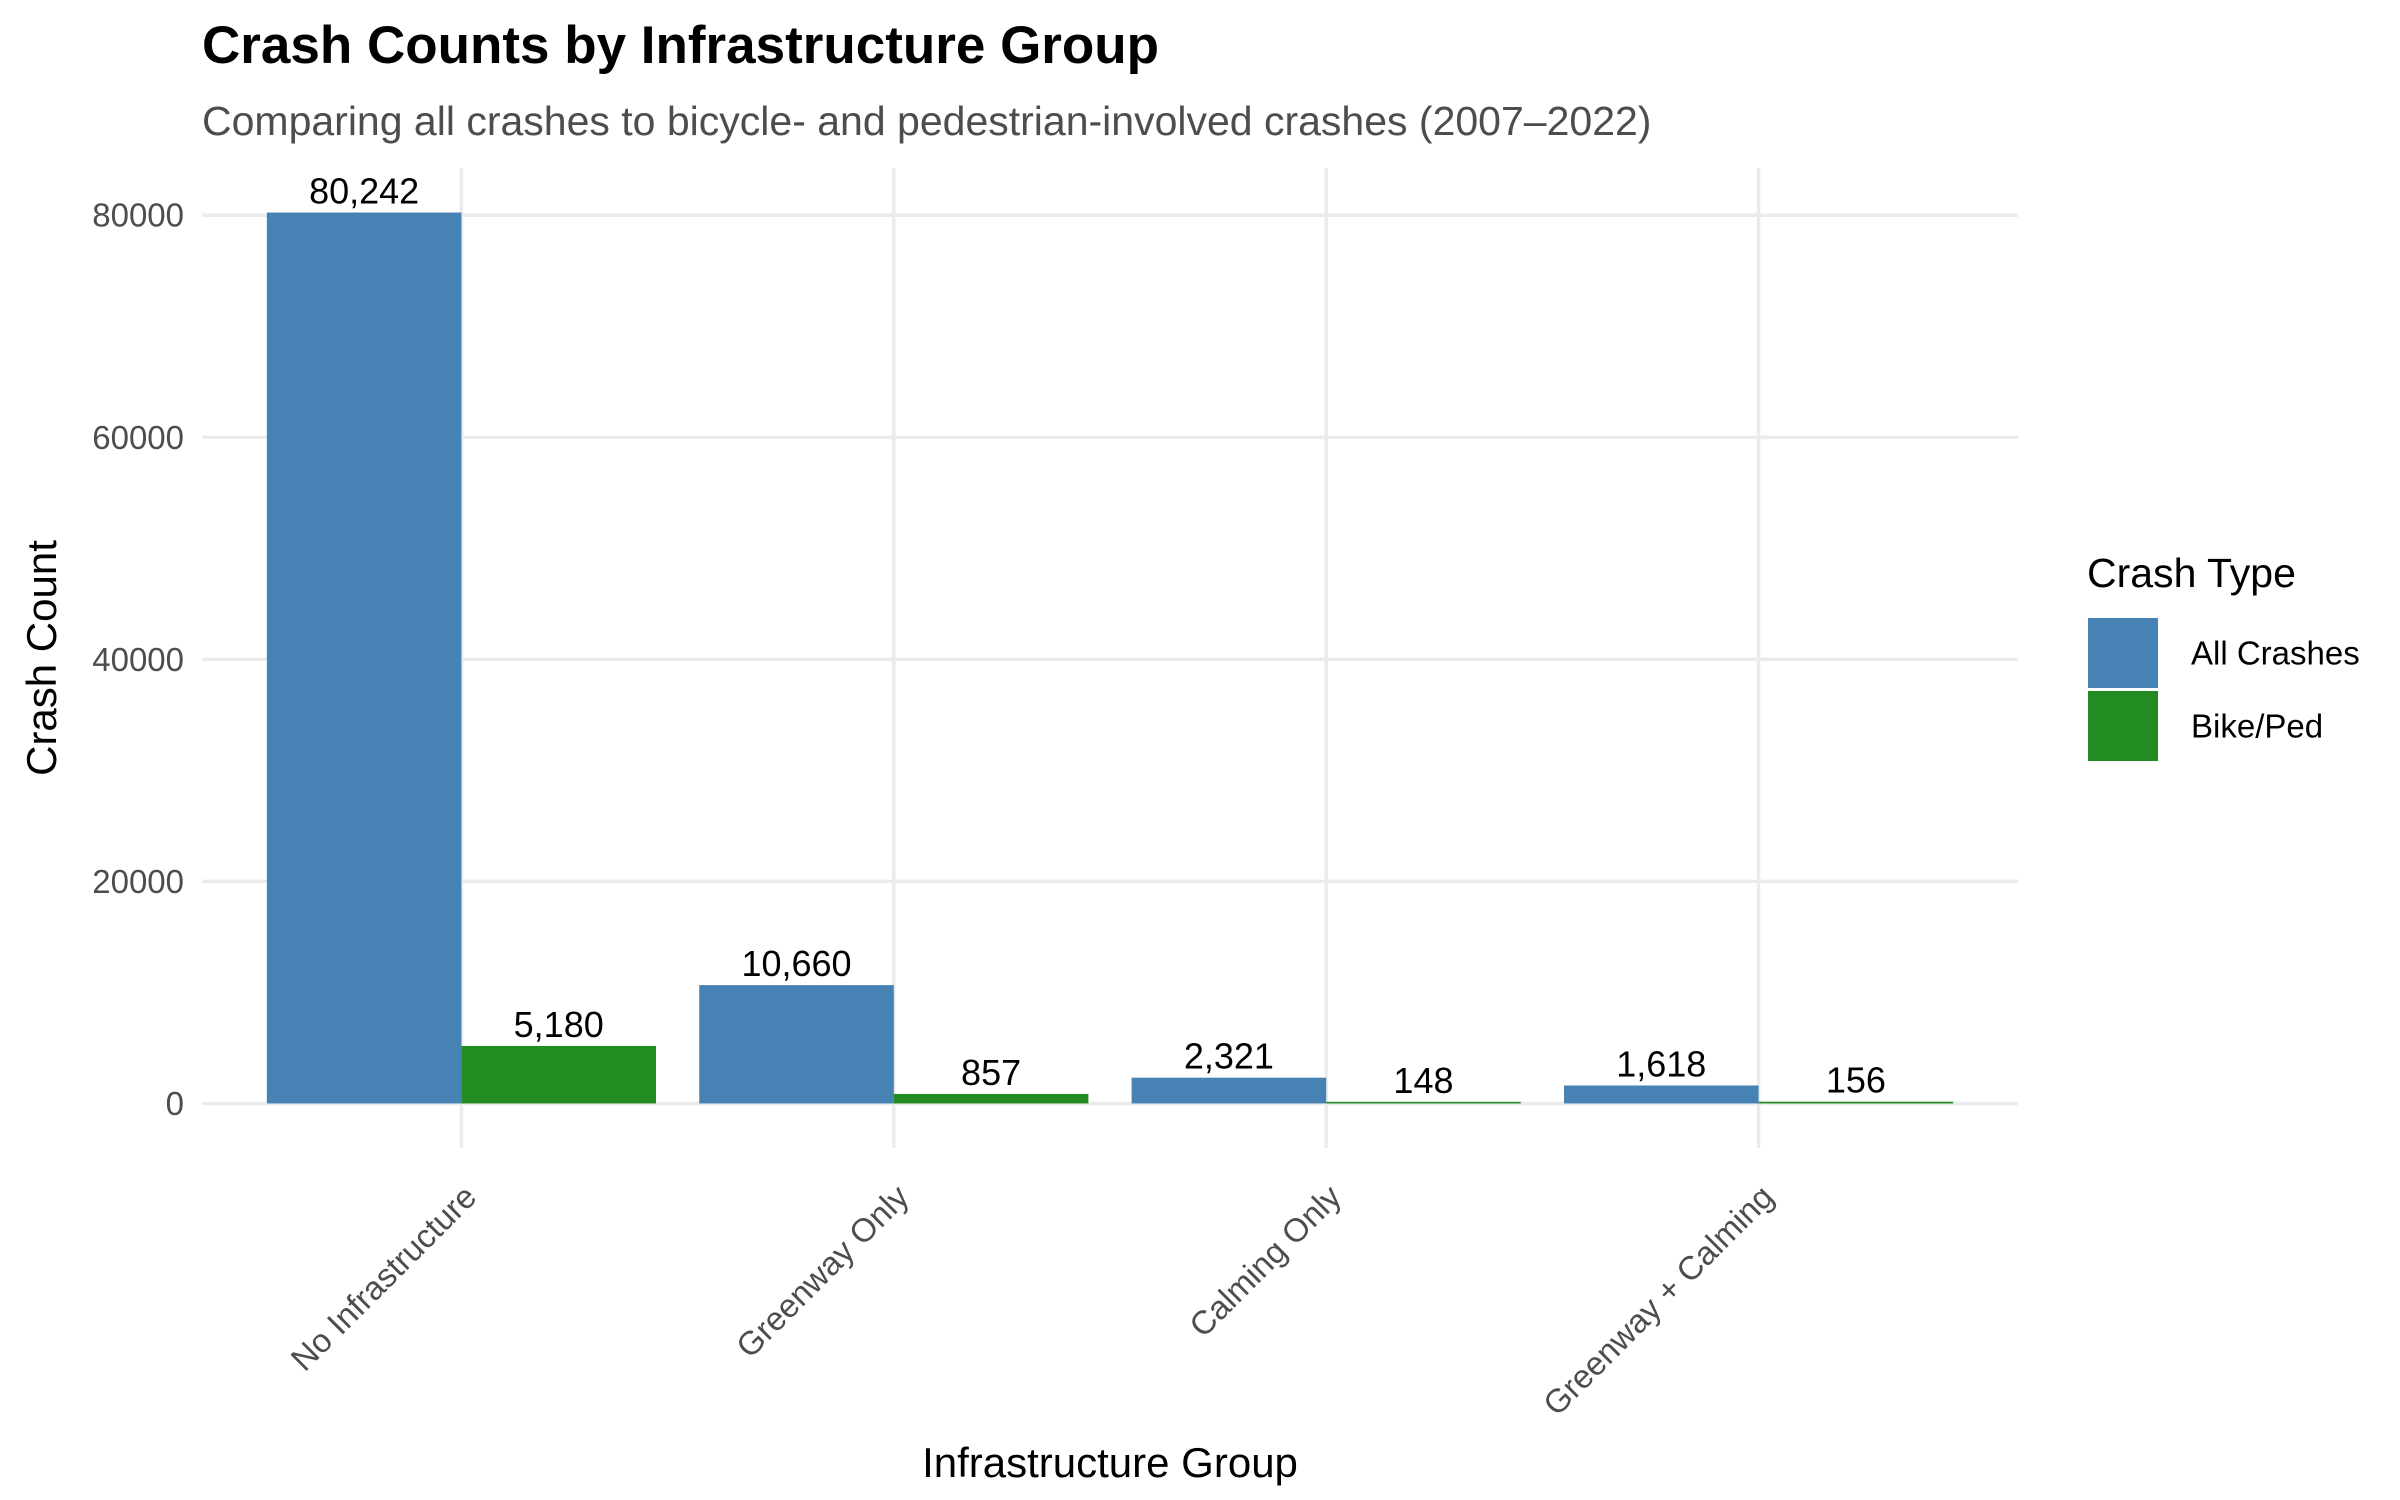 The height and width of the screenshot is (1500, 2400). Describe the element at coordinates (1229, 1056) in the screenshot. I see `data-label: 2,321` at that location.